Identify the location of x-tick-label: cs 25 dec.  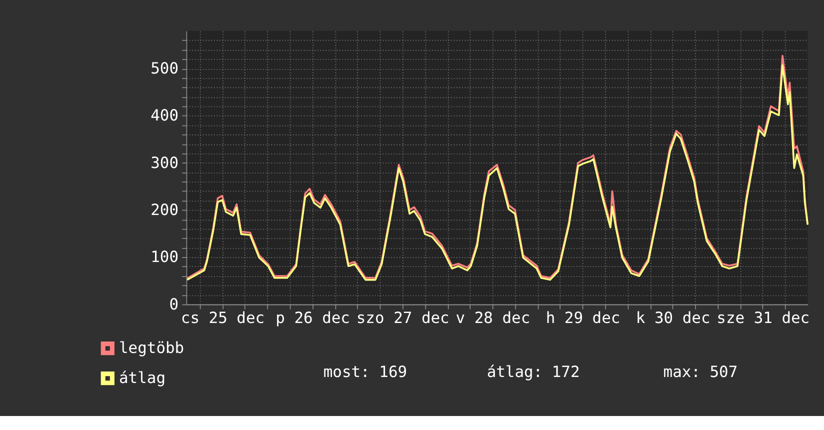
(222, 317).